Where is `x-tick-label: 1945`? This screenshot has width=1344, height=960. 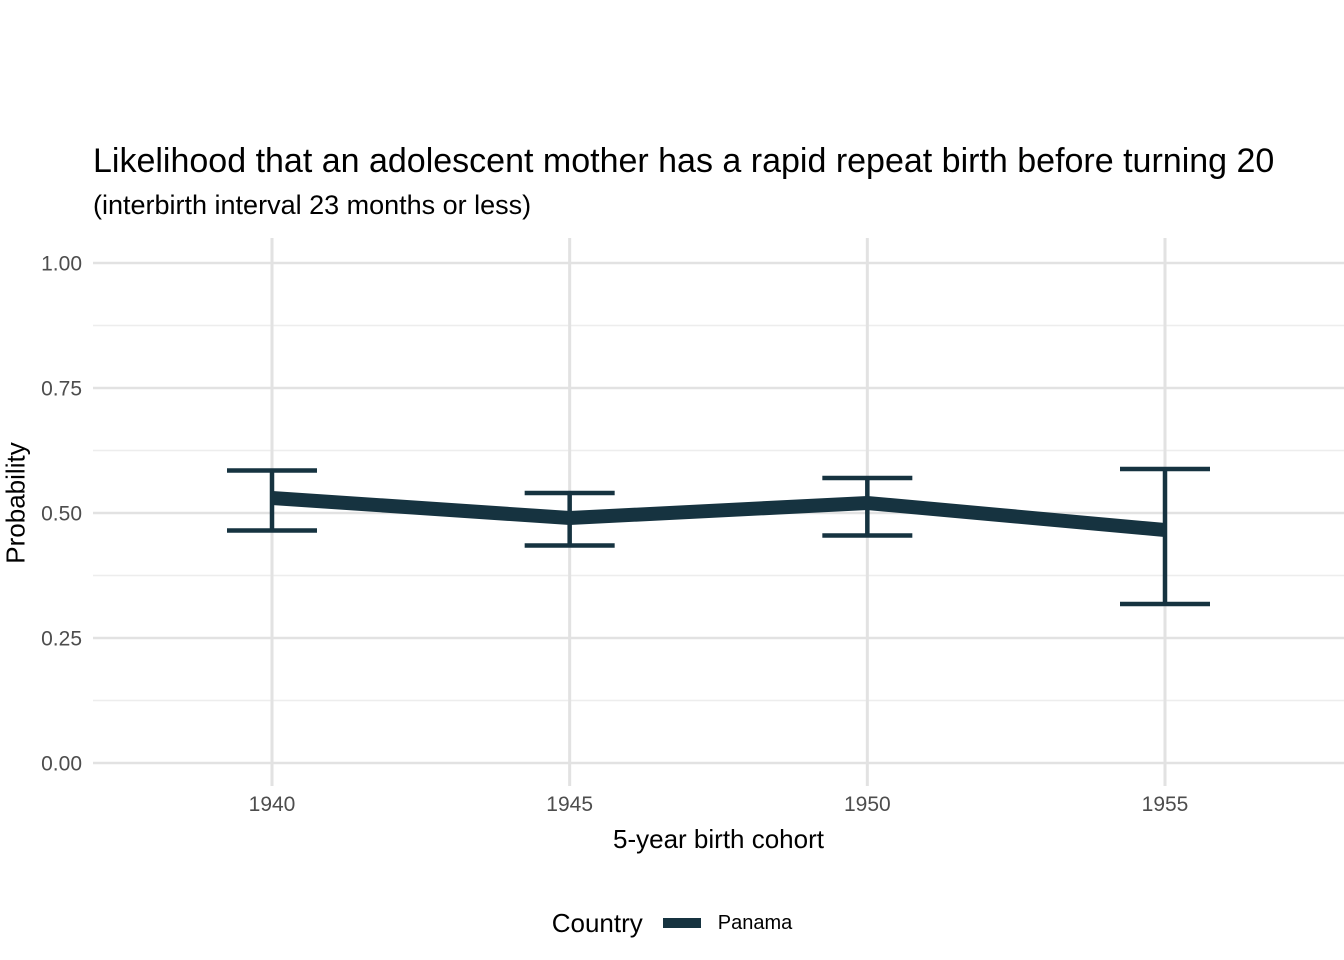
x-tick-label: 1945 is located at coordinates (569, 804).